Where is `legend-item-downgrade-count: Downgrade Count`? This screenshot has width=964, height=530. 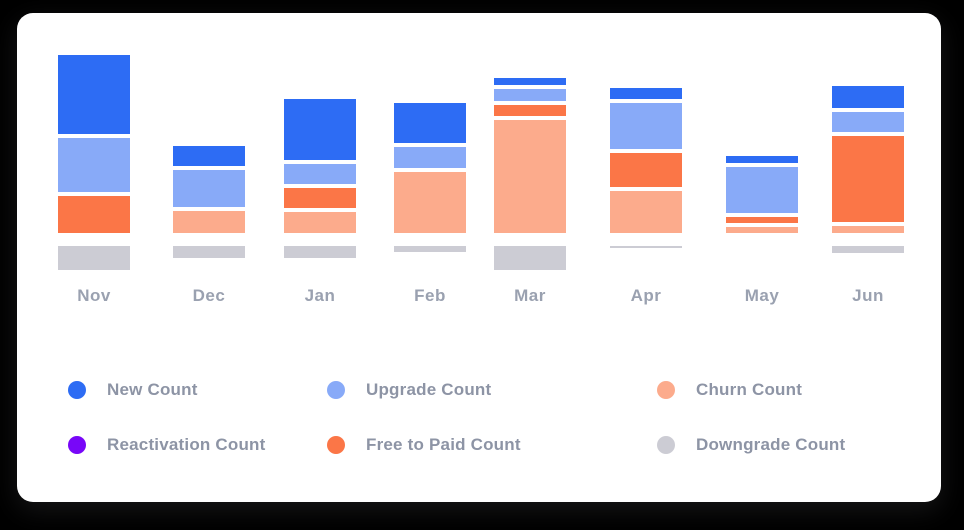 legend-item-downgrade-count: Downgrade Count is located at coordinates (751, 444).